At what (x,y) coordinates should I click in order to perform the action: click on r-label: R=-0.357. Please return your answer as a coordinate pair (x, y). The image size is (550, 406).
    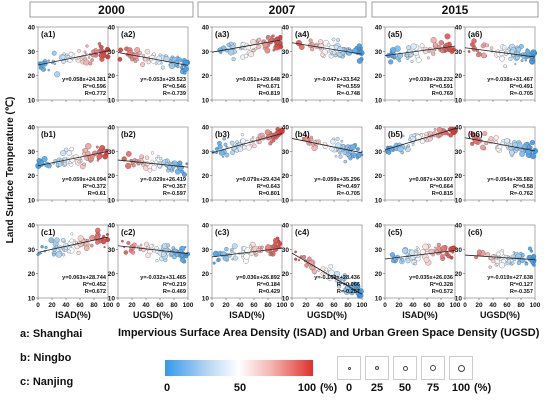
    Looking at the image, I should click on (521, 292).